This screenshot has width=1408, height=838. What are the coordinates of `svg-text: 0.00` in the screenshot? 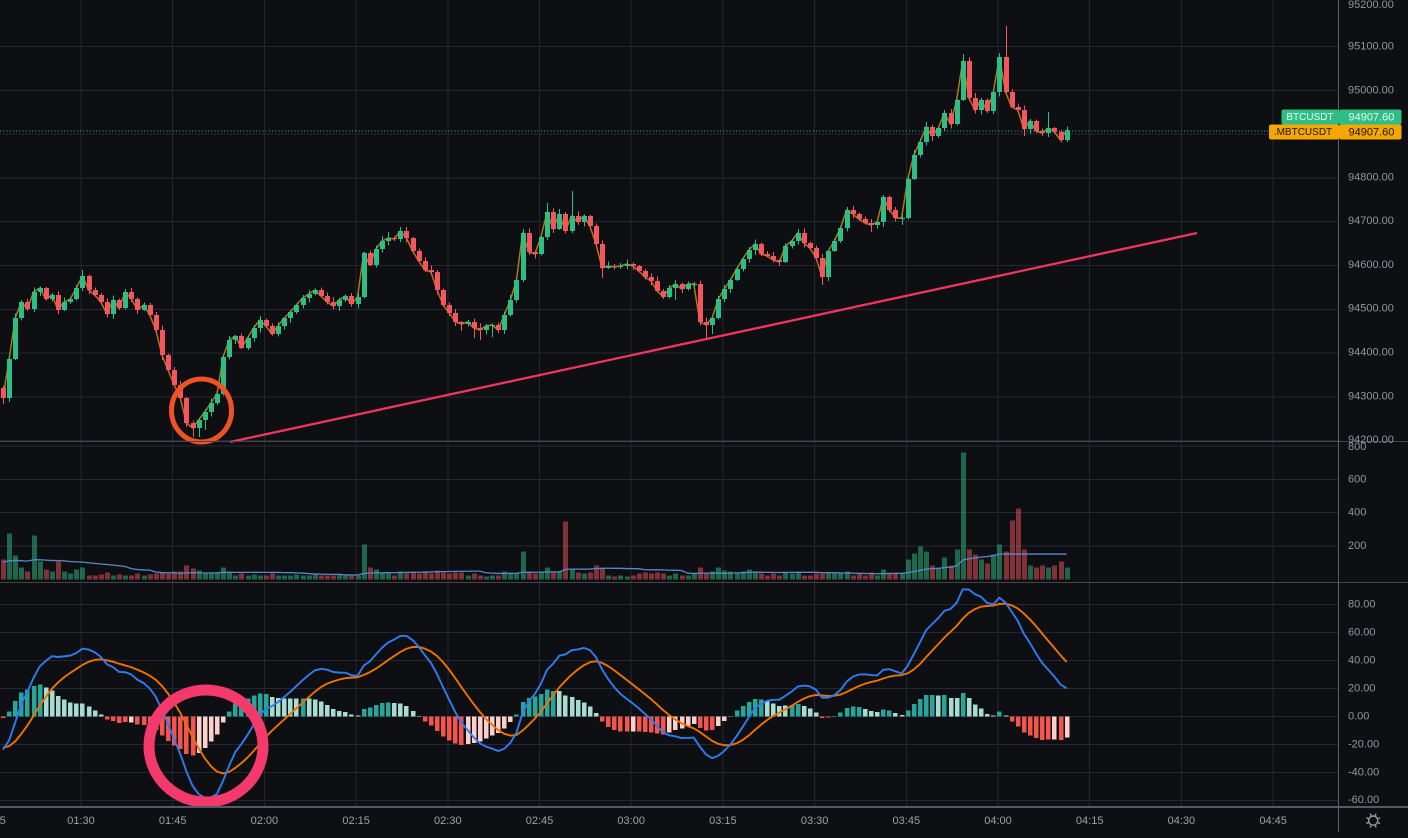 It's located at (1358, 716).